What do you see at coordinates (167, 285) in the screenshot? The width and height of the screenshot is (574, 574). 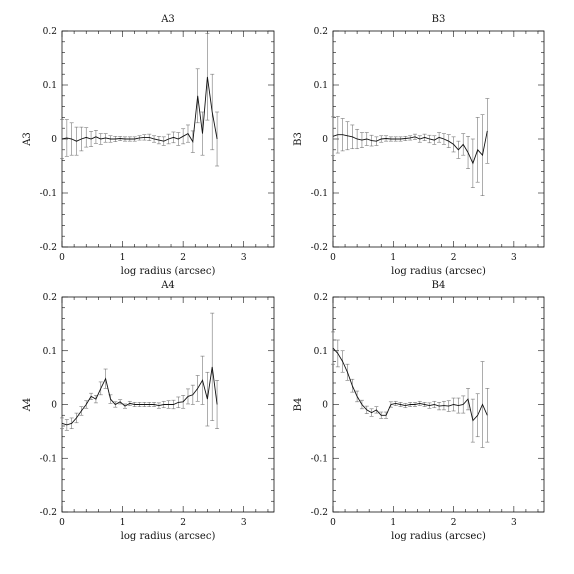 I see `panel-title: A4` at bounding box center [167, 285].